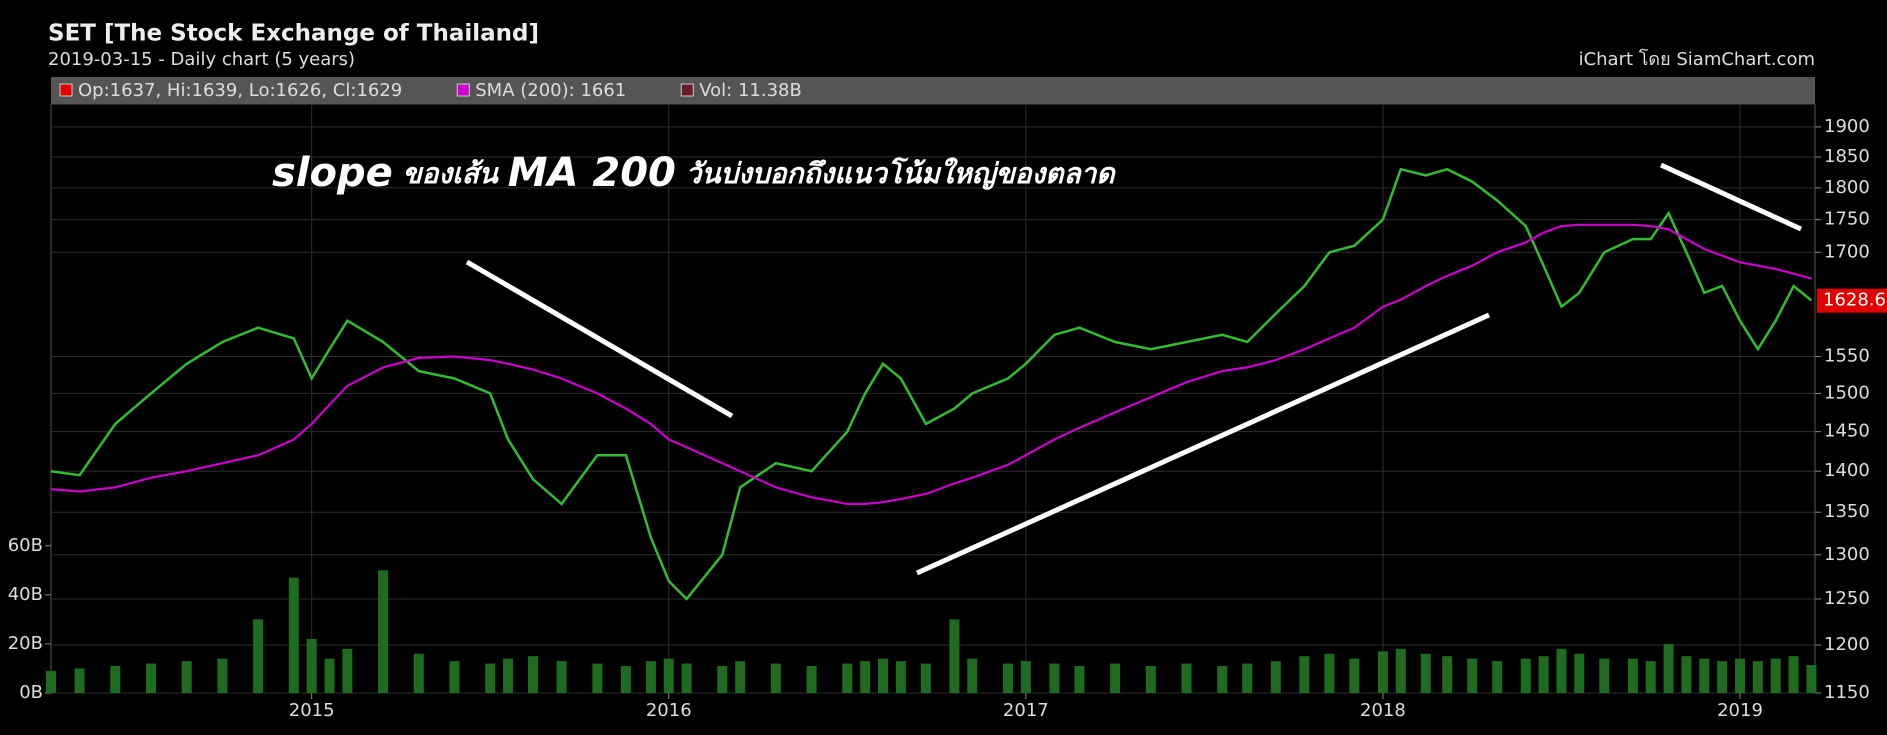 The height and width of the screenshot is (735, 1887). What do you see at coordinates (1847, 355) in the screenshot?
I see `y-tick-label: 1550` at bounding box center [1847, 355].